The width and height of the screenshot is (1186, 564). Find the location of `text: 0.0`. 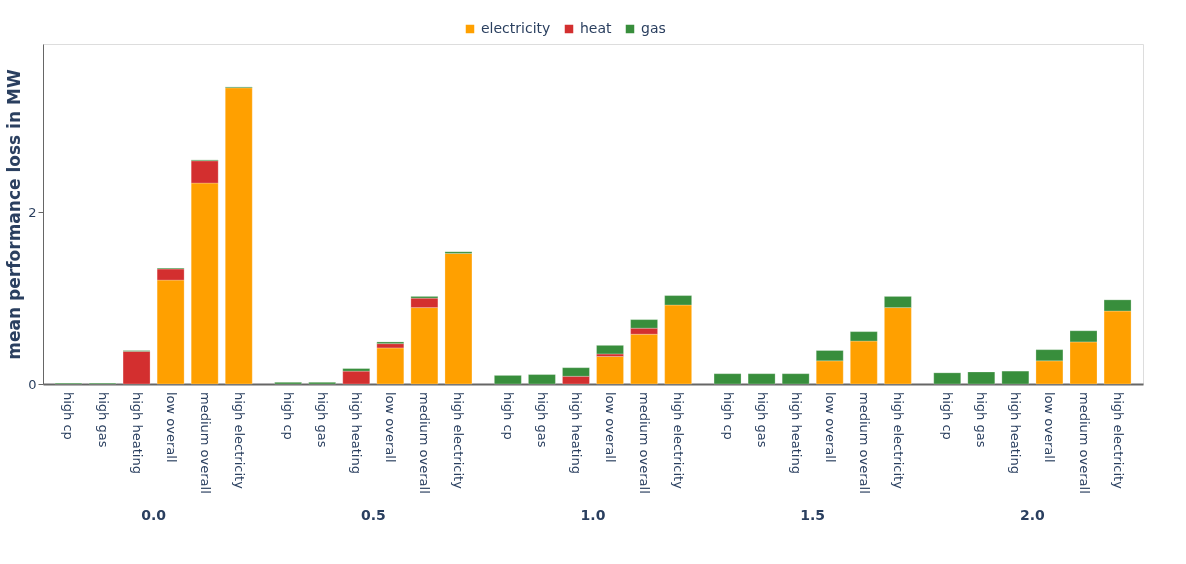

text: 0.0 is located at coordinates (154, 515).